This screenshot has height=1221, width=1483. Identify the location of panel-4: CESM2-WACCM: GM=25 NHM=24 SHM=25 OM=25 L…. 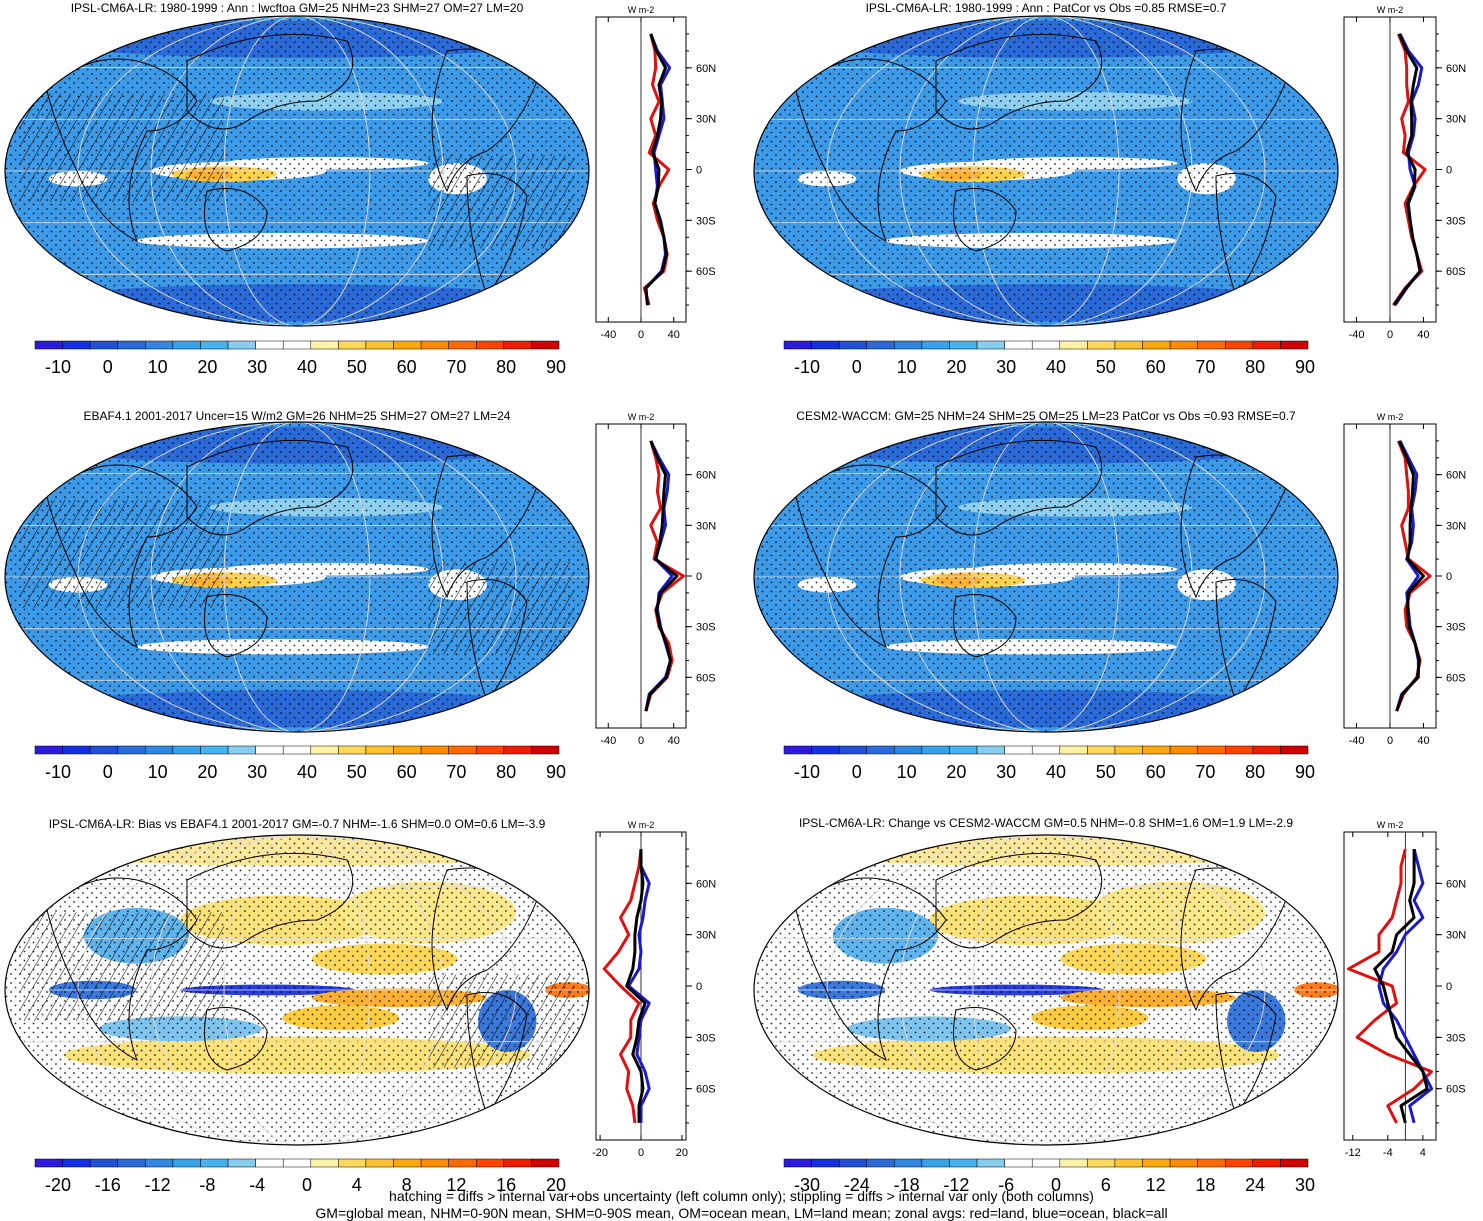
(1109, 595).